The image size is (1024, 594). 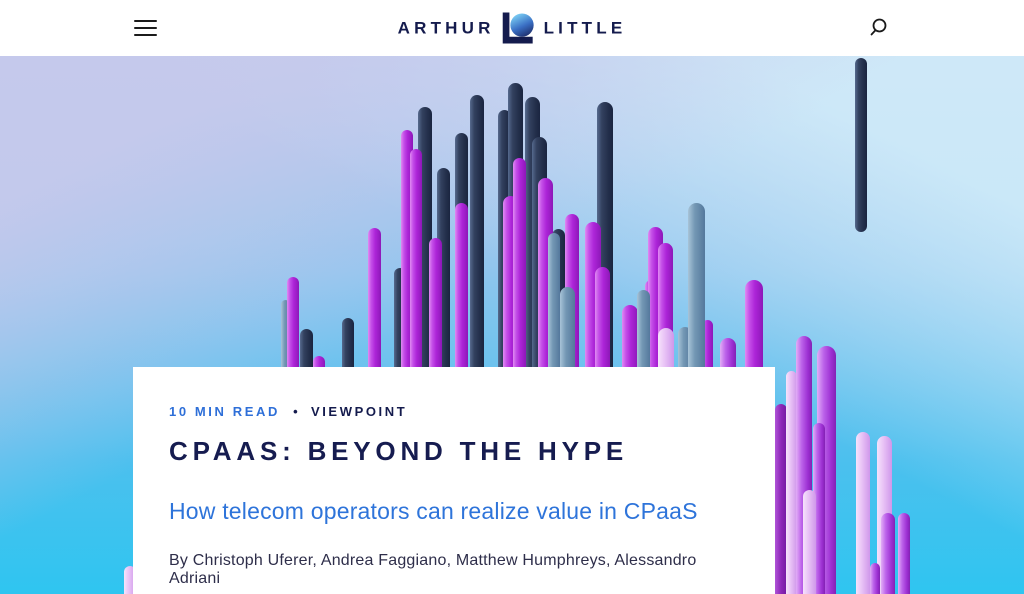 I want to click on top-nav: ARTHUR LITTLE, so click(x=512, y=28).